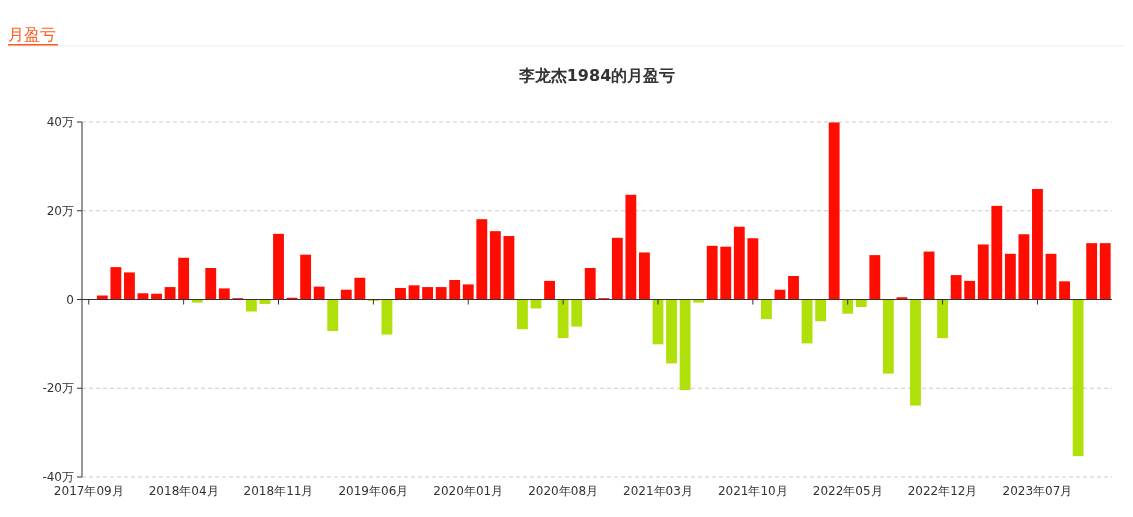  What do you see at coordinates (60, 122) in the screenshot?
I see `y-tick-label: 40万` at bounding box center [60, 122].